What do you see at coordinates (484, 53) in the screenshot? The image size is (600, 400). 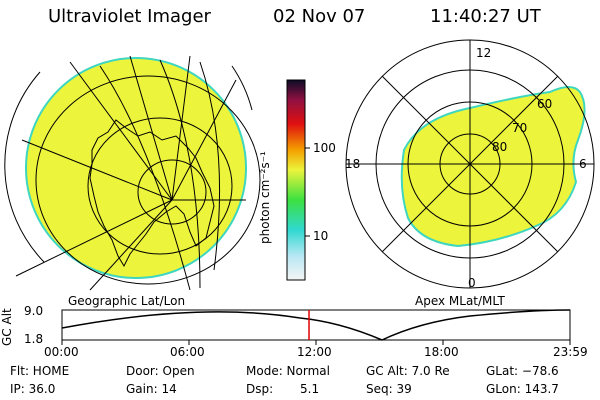 I see `mlt-label-12: 12` at bounding box center [484, 53].